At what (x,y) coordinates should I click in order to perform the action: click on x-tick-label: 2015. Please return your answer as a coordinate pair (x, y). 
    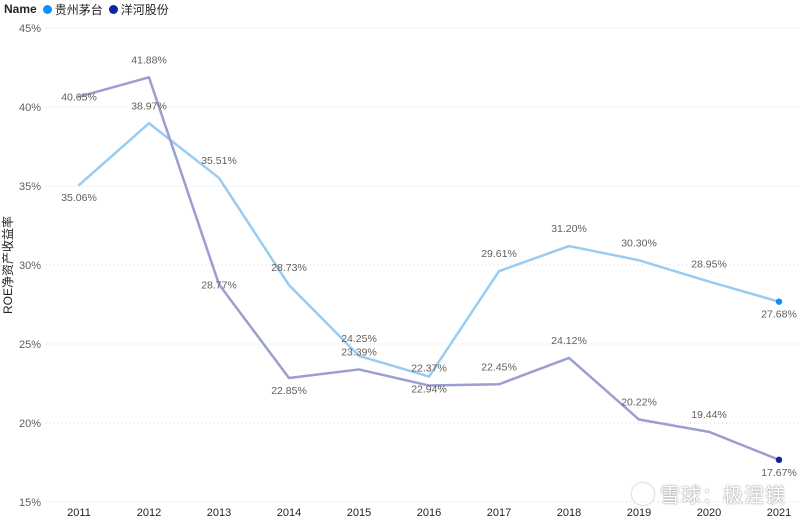
    Looking at the image, I should click on (359, 512).